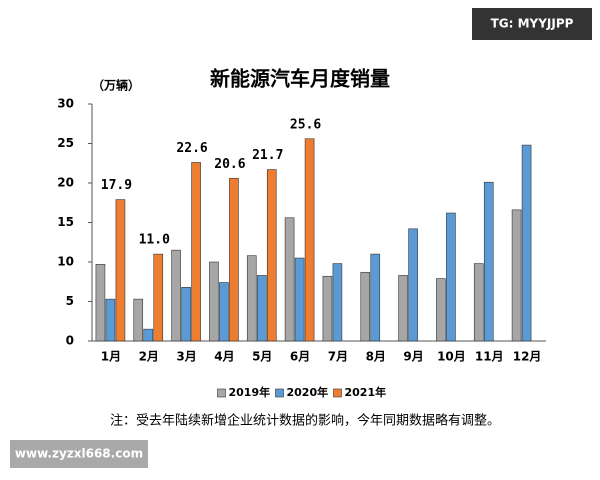  I want to click on data-label: 11.0, so click(154, 240).